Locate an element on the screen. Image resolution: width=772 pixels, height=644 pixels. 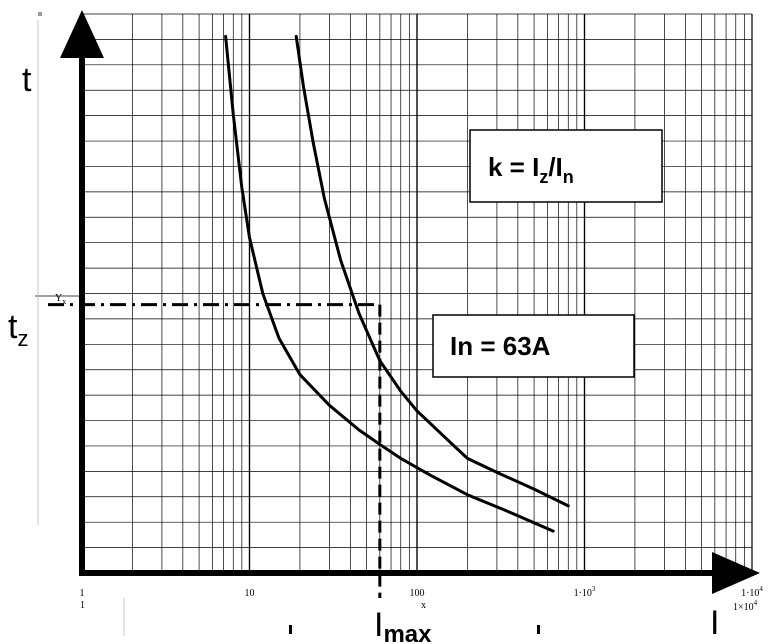
tz-label: tz is located at coordinates (18, 329).